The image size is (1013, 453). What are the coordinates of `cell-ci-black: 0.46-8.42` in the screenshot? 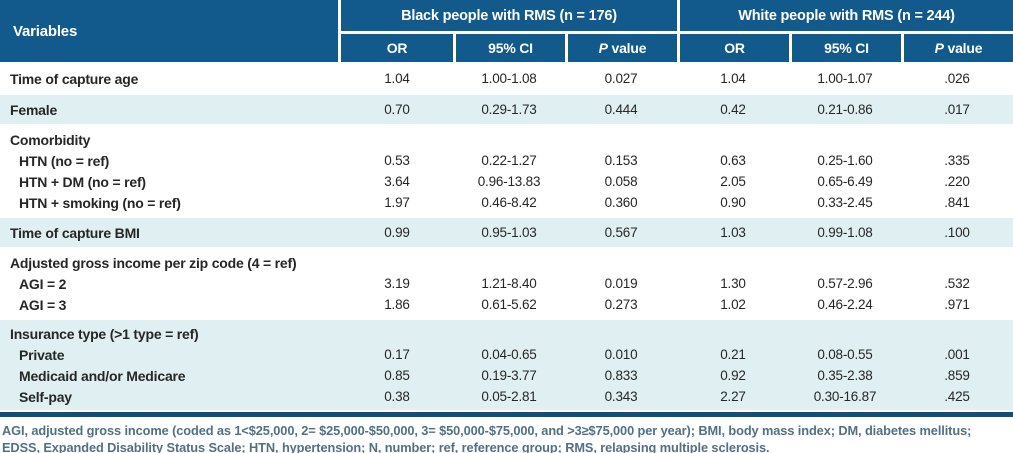 It's located at (509, 202).